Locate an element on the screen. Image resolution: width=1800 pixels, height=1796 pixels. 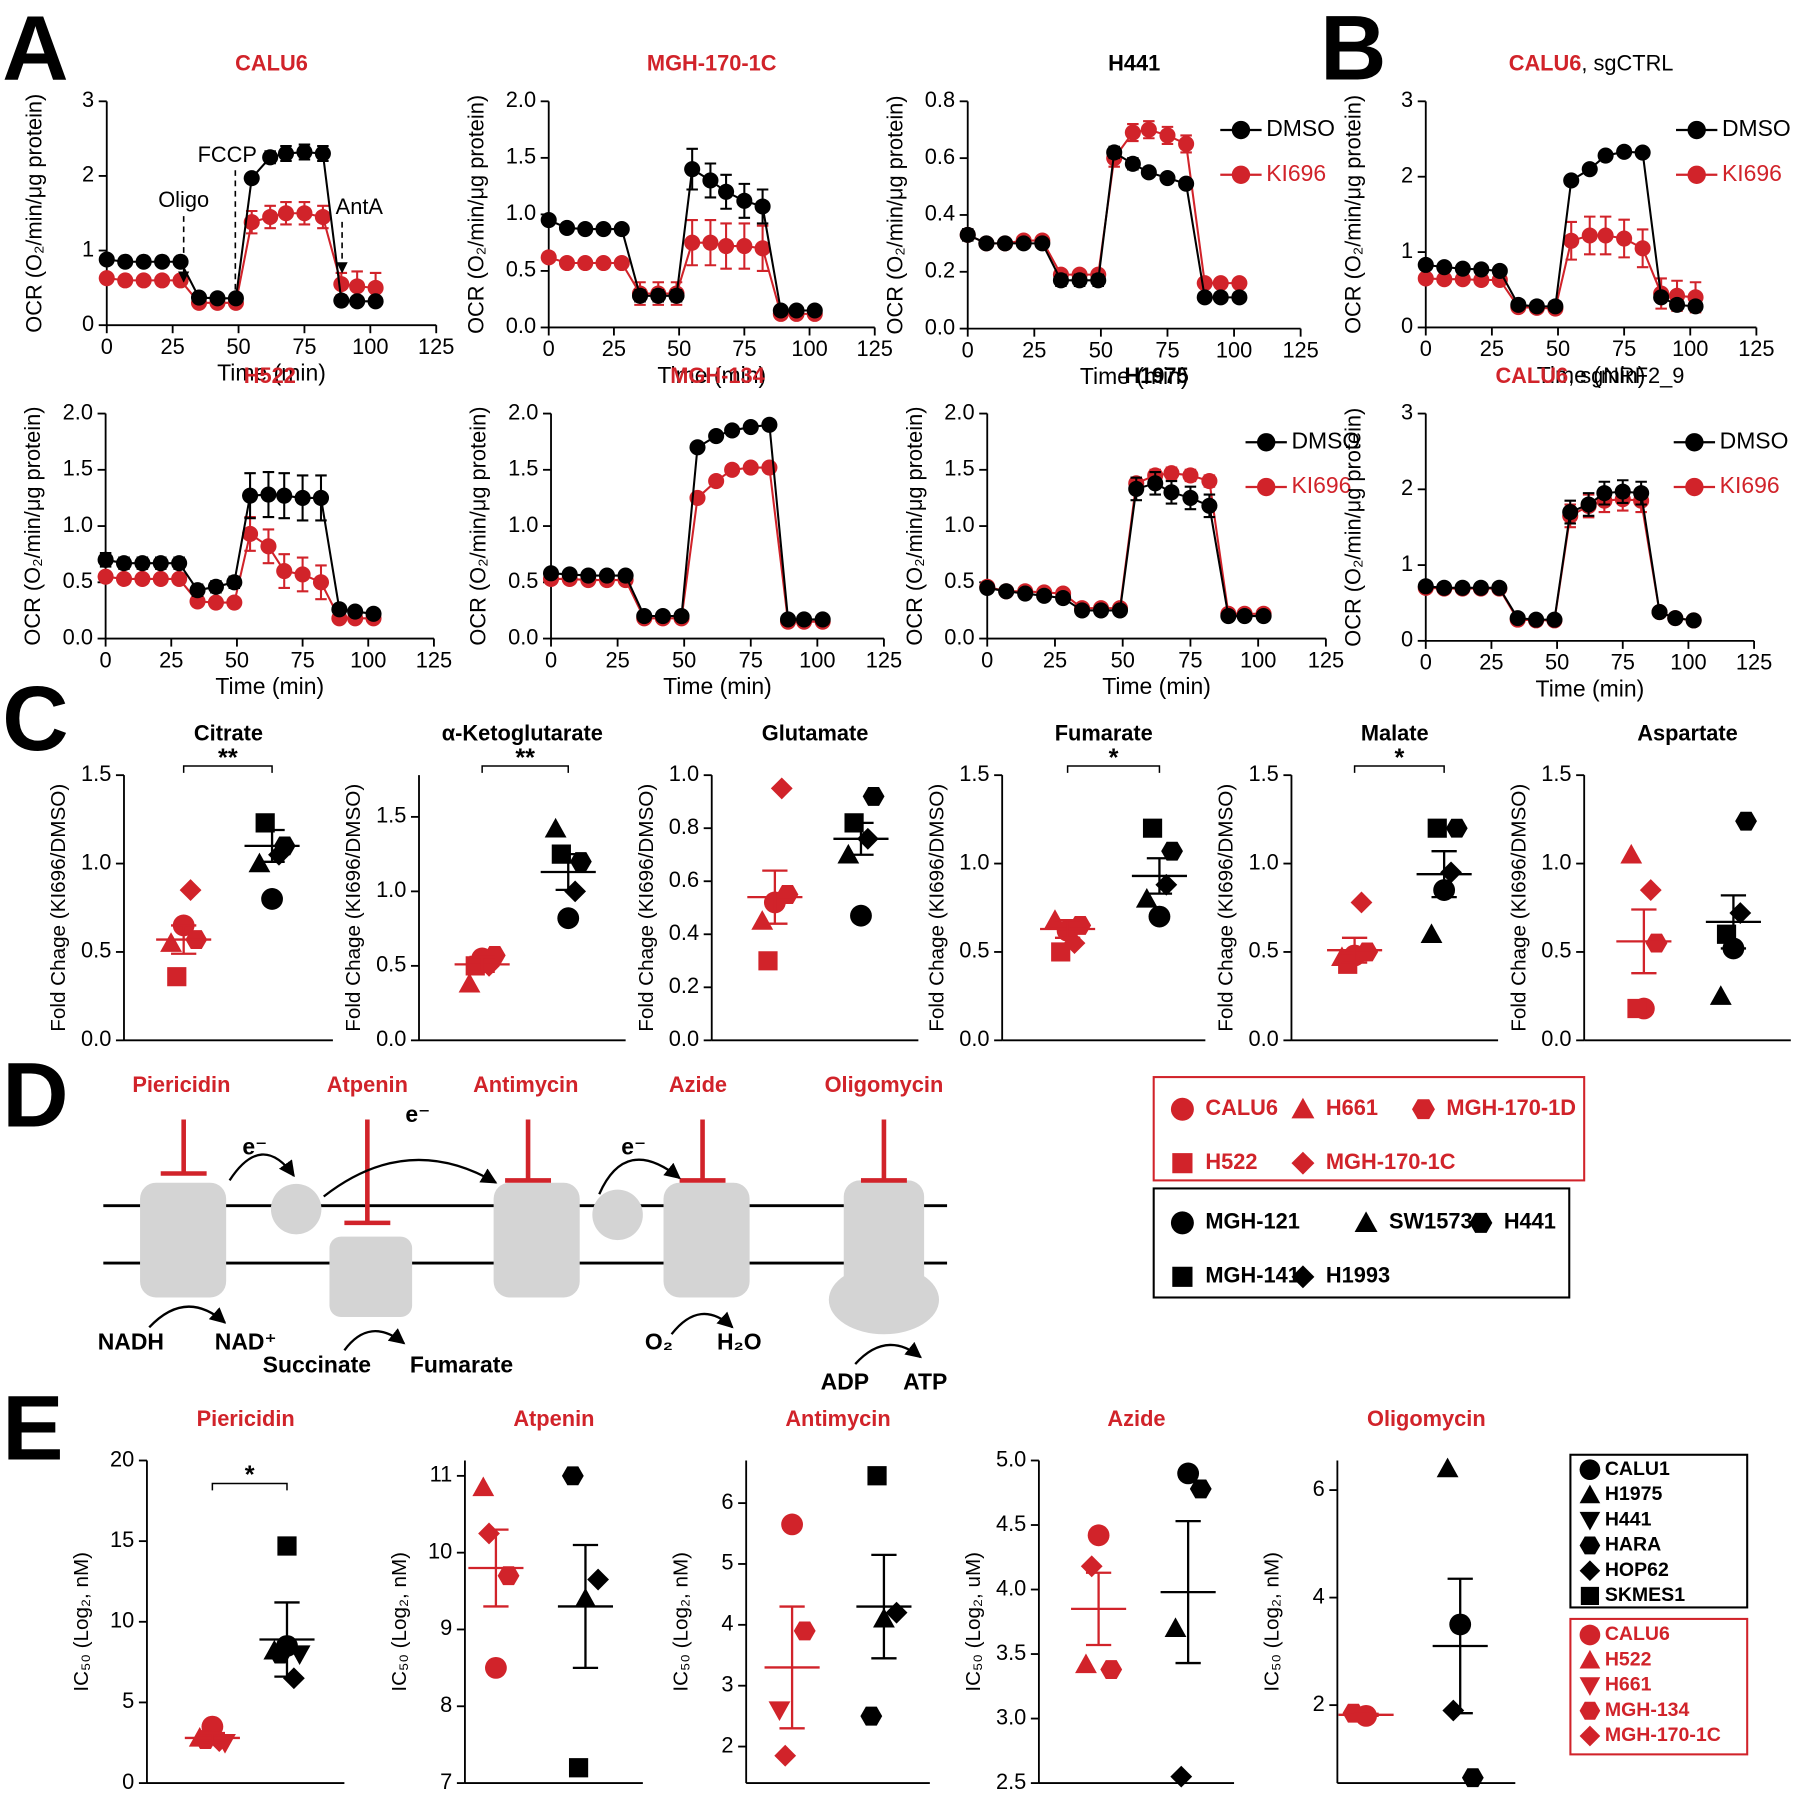
x-tick-label: 25 is located at coordinates (617, 659).